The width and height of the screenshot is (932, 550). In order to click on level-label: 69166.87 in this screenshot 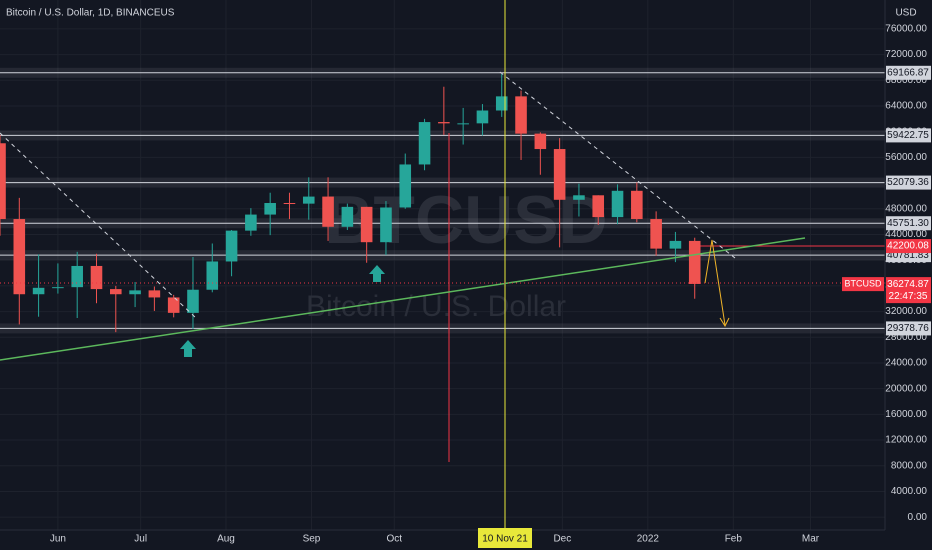, I will do `click(908, 72)`.